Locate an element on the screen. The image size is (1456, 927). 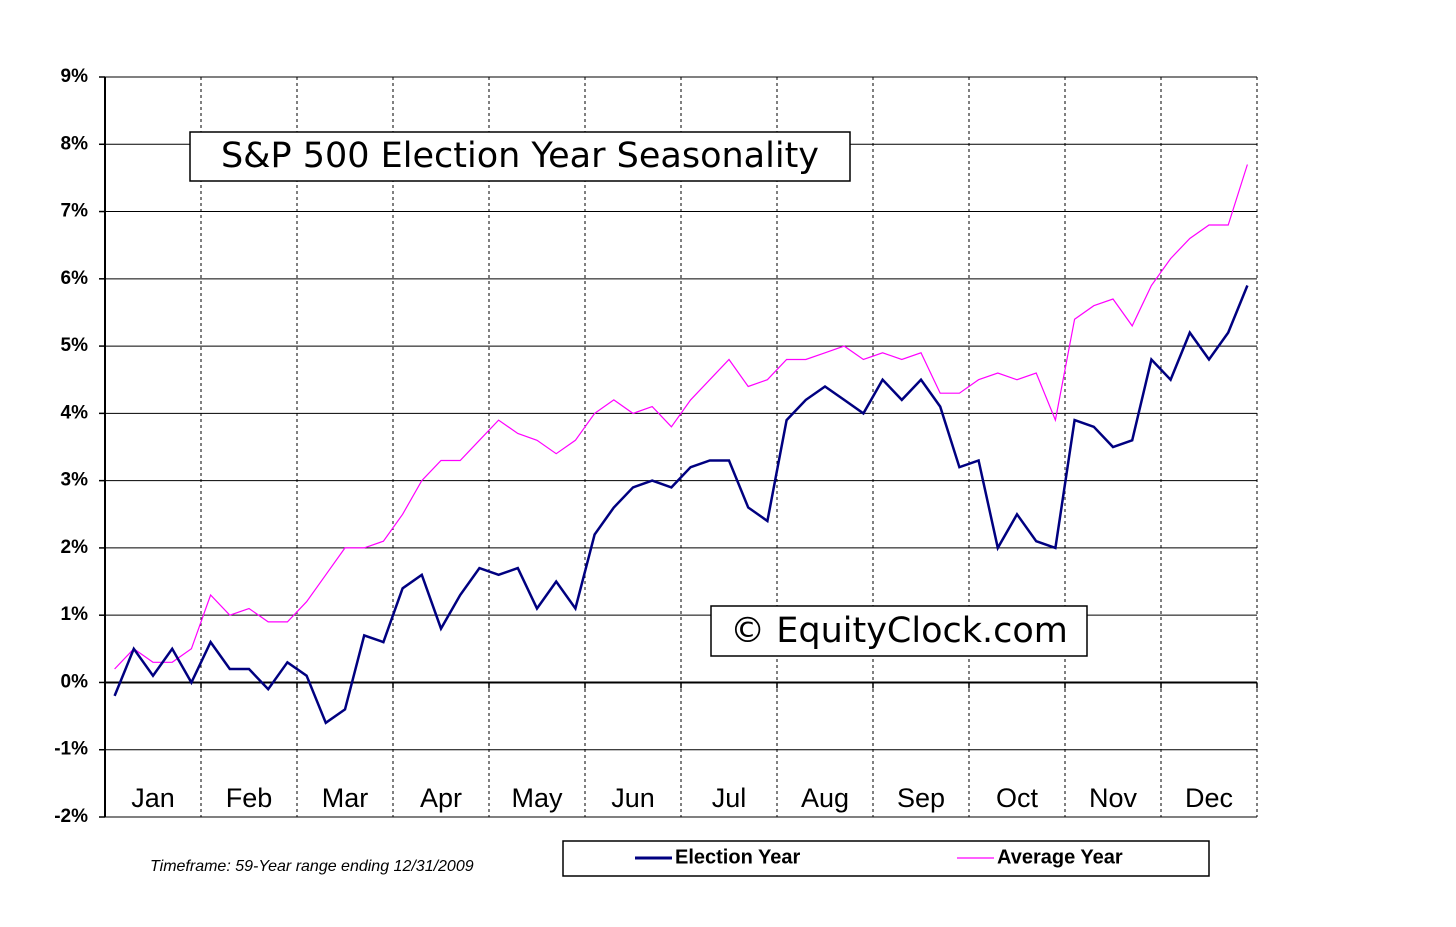
y-tick-label: 2% is located at coordinates (75, 547).